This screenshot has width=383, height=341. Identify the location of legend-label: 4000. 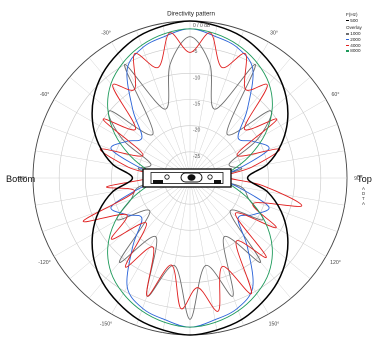
(355, 45).